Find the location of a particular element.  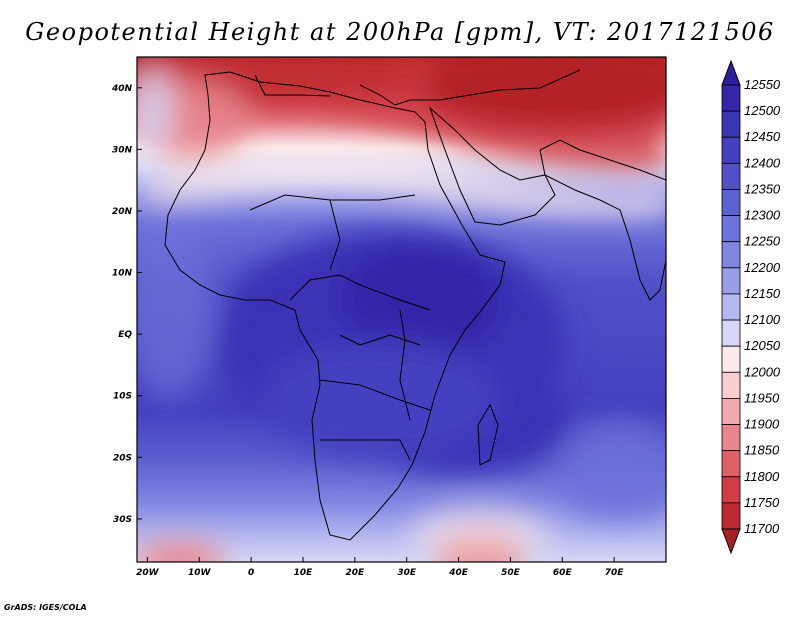

colorbar-label: 12500 is located at coordinates (762, 110).